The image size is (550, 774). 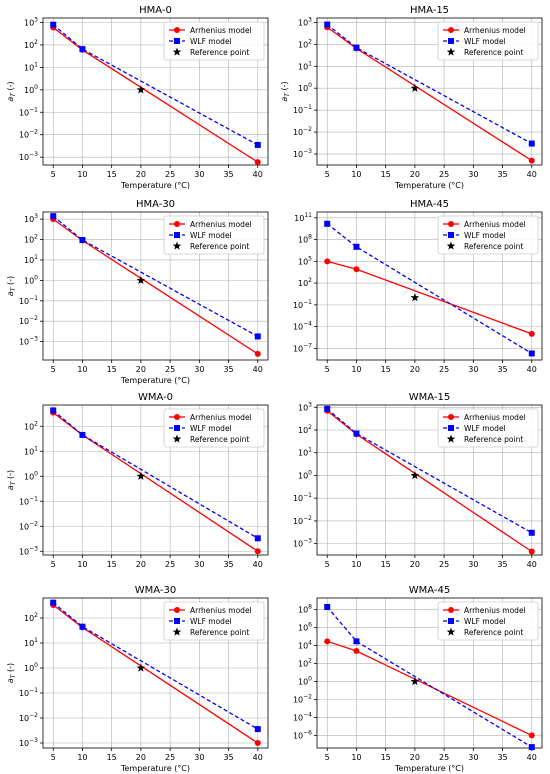 What do you see at coordinates (11, 91) in the screenshot?
I see `y-axis-label: aT (-)` at bounding box center [11, 91].